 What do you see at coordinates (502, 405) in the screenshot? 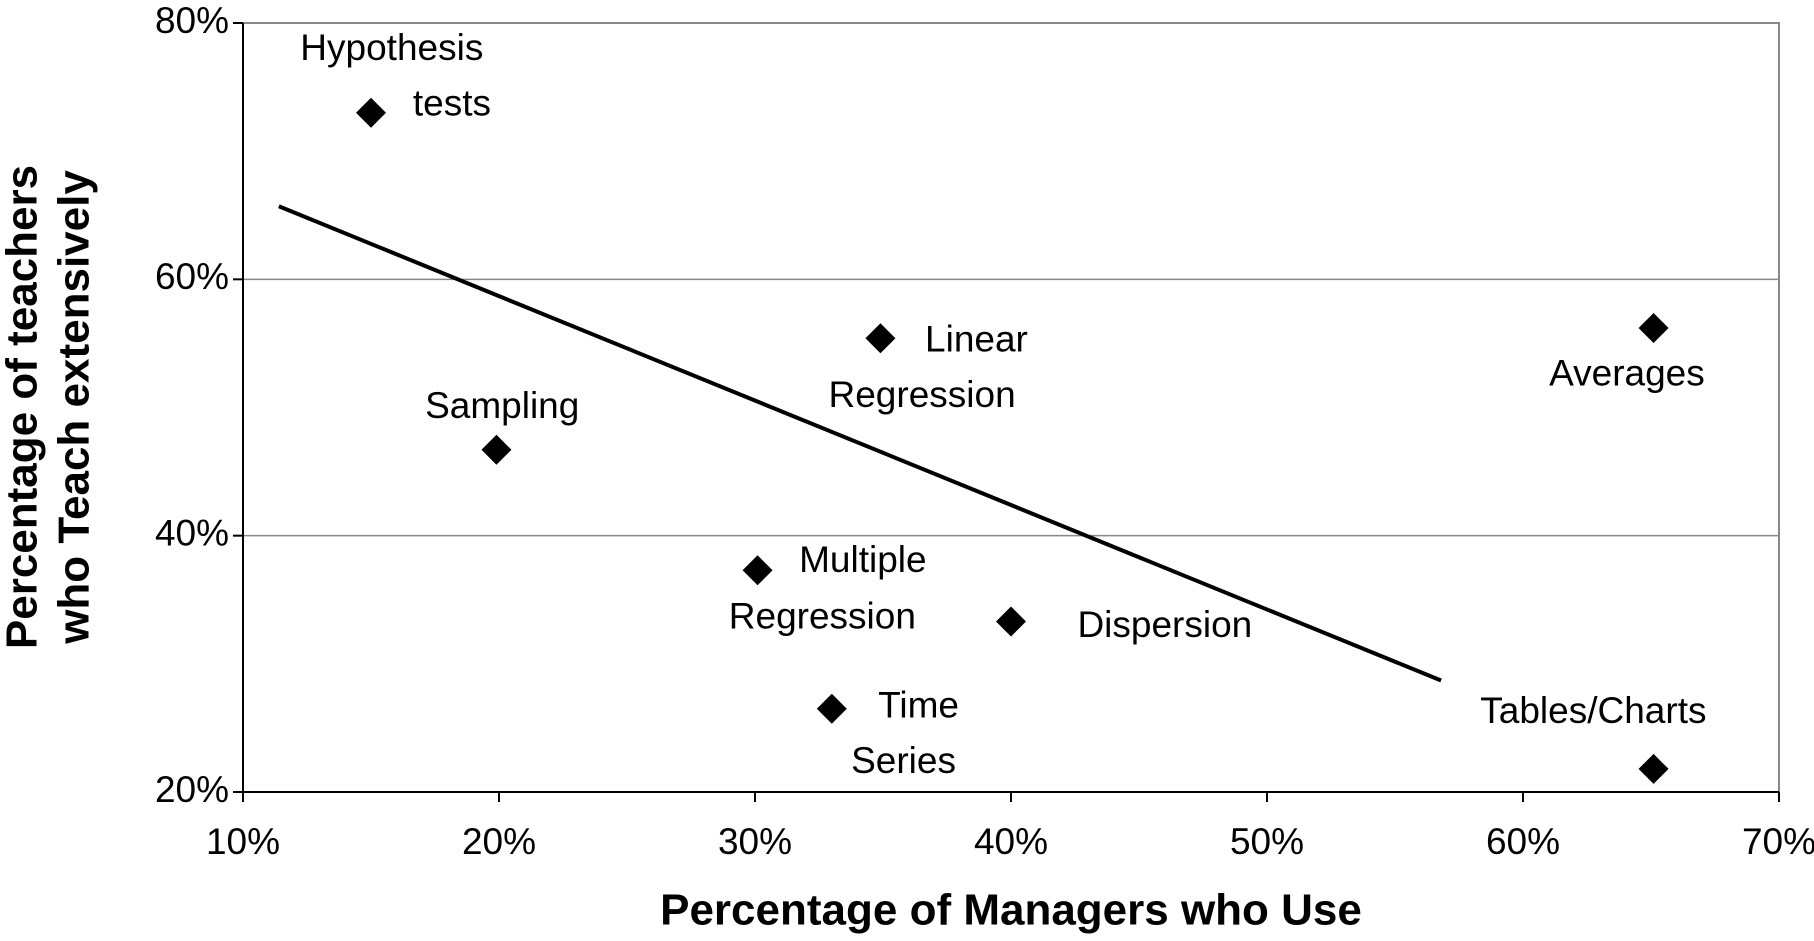
I see `point-label: Sampling` at bounding box center [502, 405].